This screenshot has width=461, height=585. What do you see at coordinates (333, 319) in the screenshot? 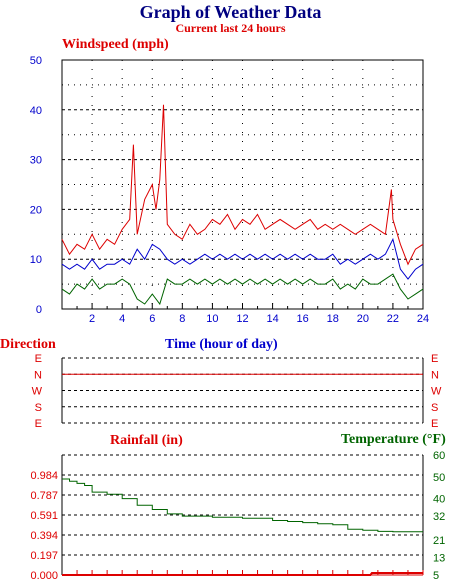
I see `windspeed-x-tick-label: 18` at bounding box center [333, 319].